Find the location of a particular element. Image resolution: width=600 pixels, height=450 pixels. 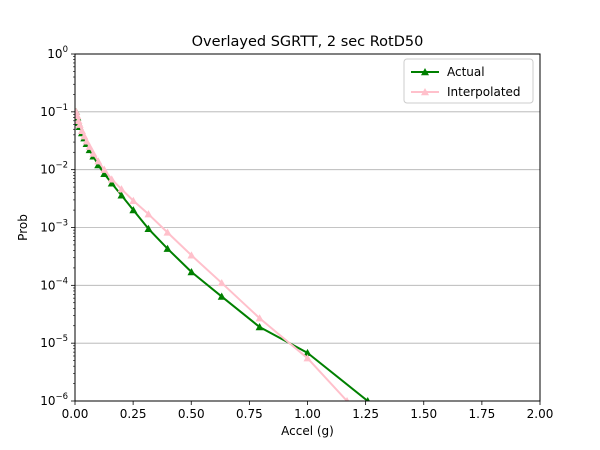

y-axis-ticks: 10⁻⁶ 10⁻⁵ 10⁻⁴ 10⁻³ 10⁻² 10⁻¹ 10⁰ is located at coordinates (57, 226).